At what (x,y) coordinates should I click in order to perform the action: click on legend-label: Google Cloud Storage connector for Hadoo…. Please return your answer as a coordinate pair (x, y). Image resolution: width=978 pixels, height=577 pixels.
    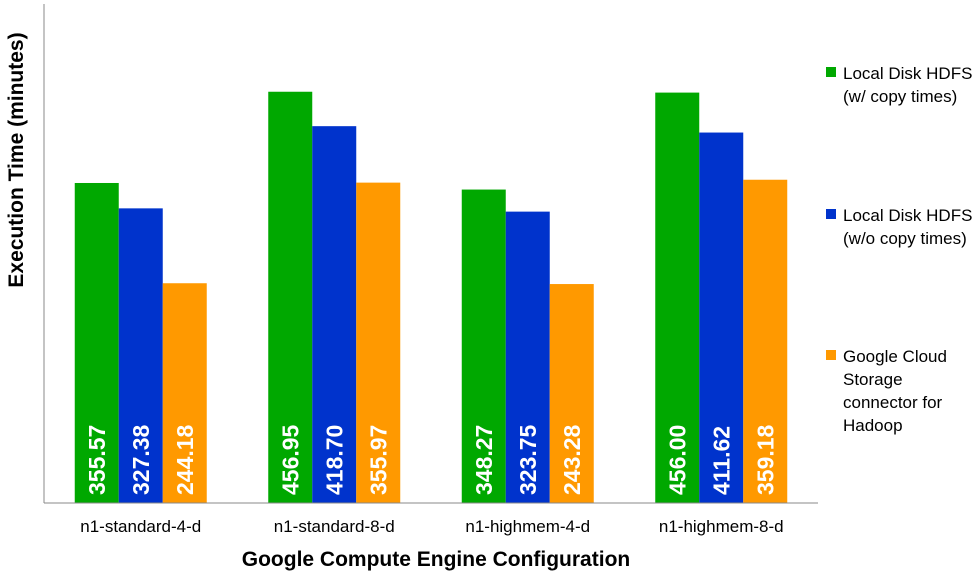
    Looking at the image, I should click on (895, 391).